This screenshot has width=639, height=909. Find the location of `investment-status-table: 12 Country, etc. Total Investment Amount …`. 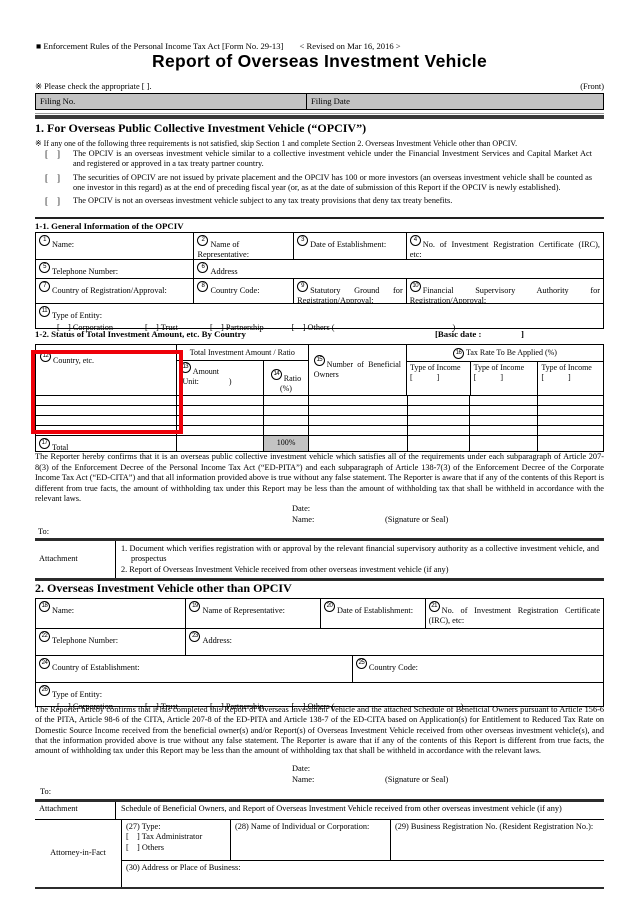

investment-status-table: 12 Country, etc. Total Investment Amount … is located at coordinates (319, 398).